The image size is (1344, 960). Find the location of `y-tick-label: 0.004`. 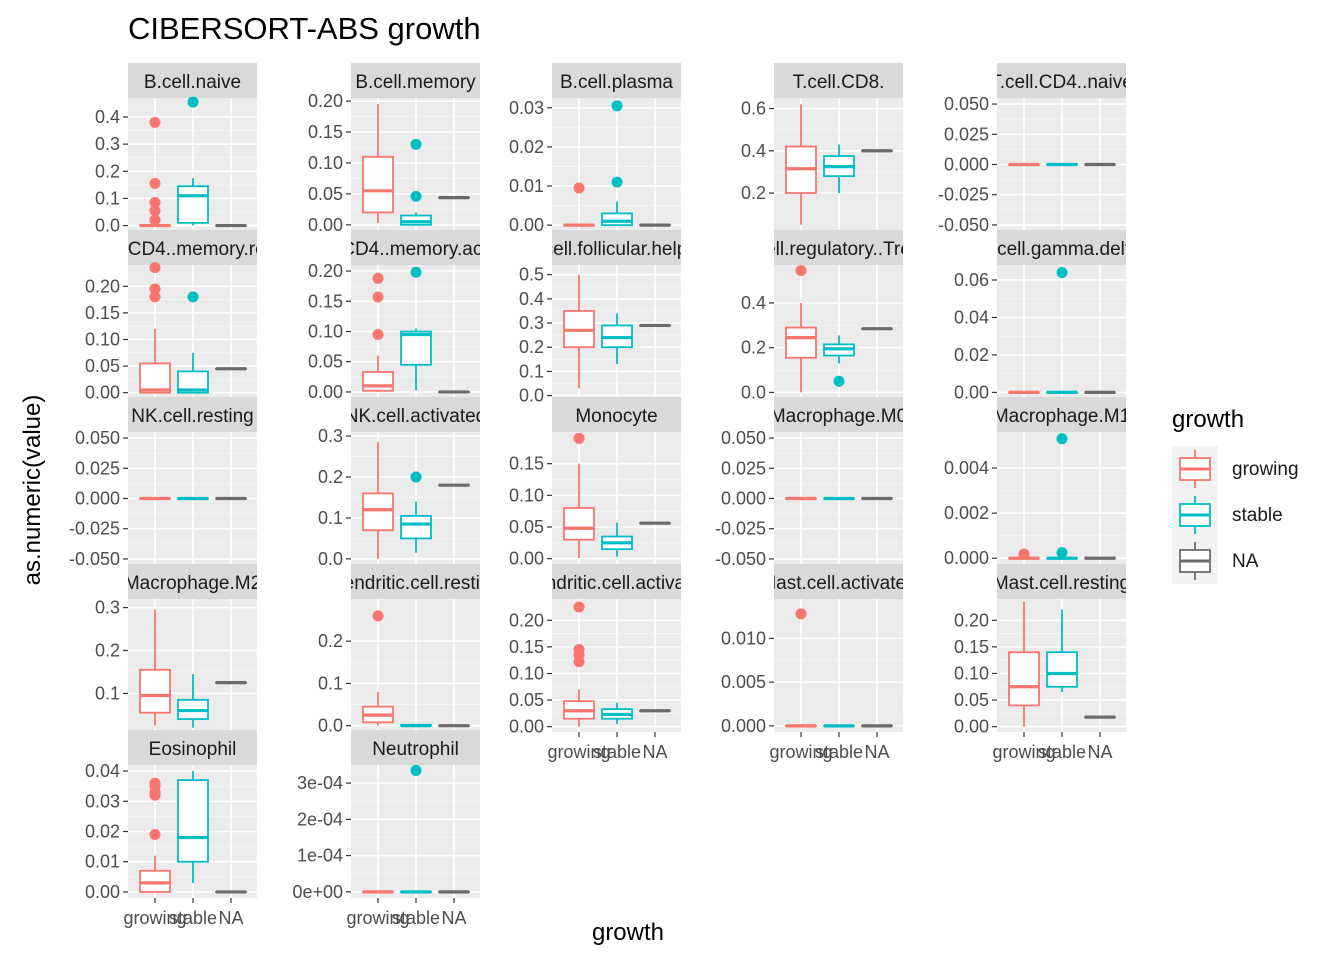

y-tick-label: 0.004 is located at coordinates (966, 468).